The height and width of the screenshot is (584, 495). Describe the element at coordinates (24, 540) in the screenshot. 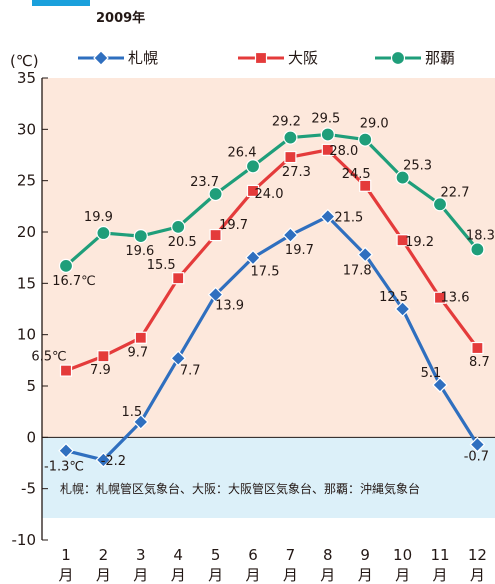

I see `y-tick-label: -10` at that location.